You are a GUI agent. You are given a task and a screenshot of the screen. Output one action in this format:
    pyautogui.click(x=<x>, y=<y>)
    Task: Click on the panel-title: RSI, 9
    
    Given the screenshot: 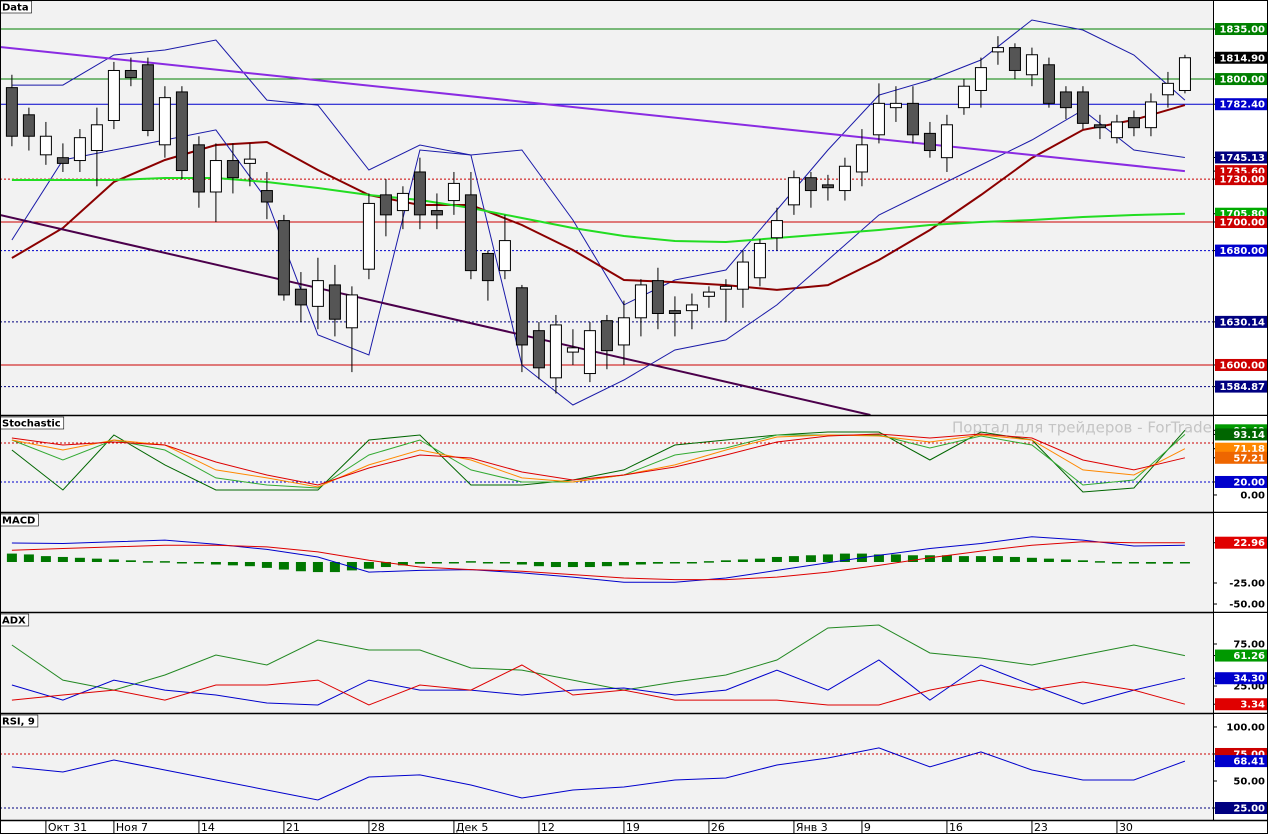 What is the action you would take?
    pyautogui.click(x=18, y=722)
    